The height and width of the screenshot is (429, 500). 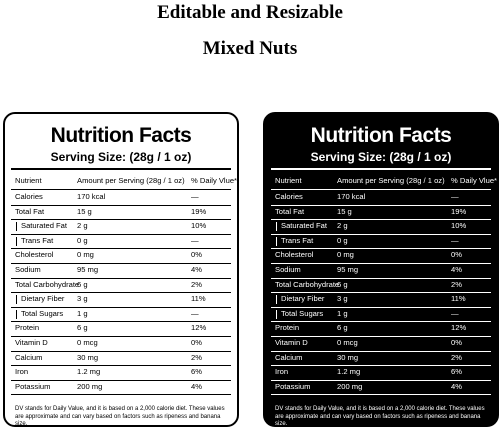 What do you see at coordinates (121, 315) in the screenshot?
I see `nutrient-row: Total Sugars 1 g —` at bounding box center [121, 315].